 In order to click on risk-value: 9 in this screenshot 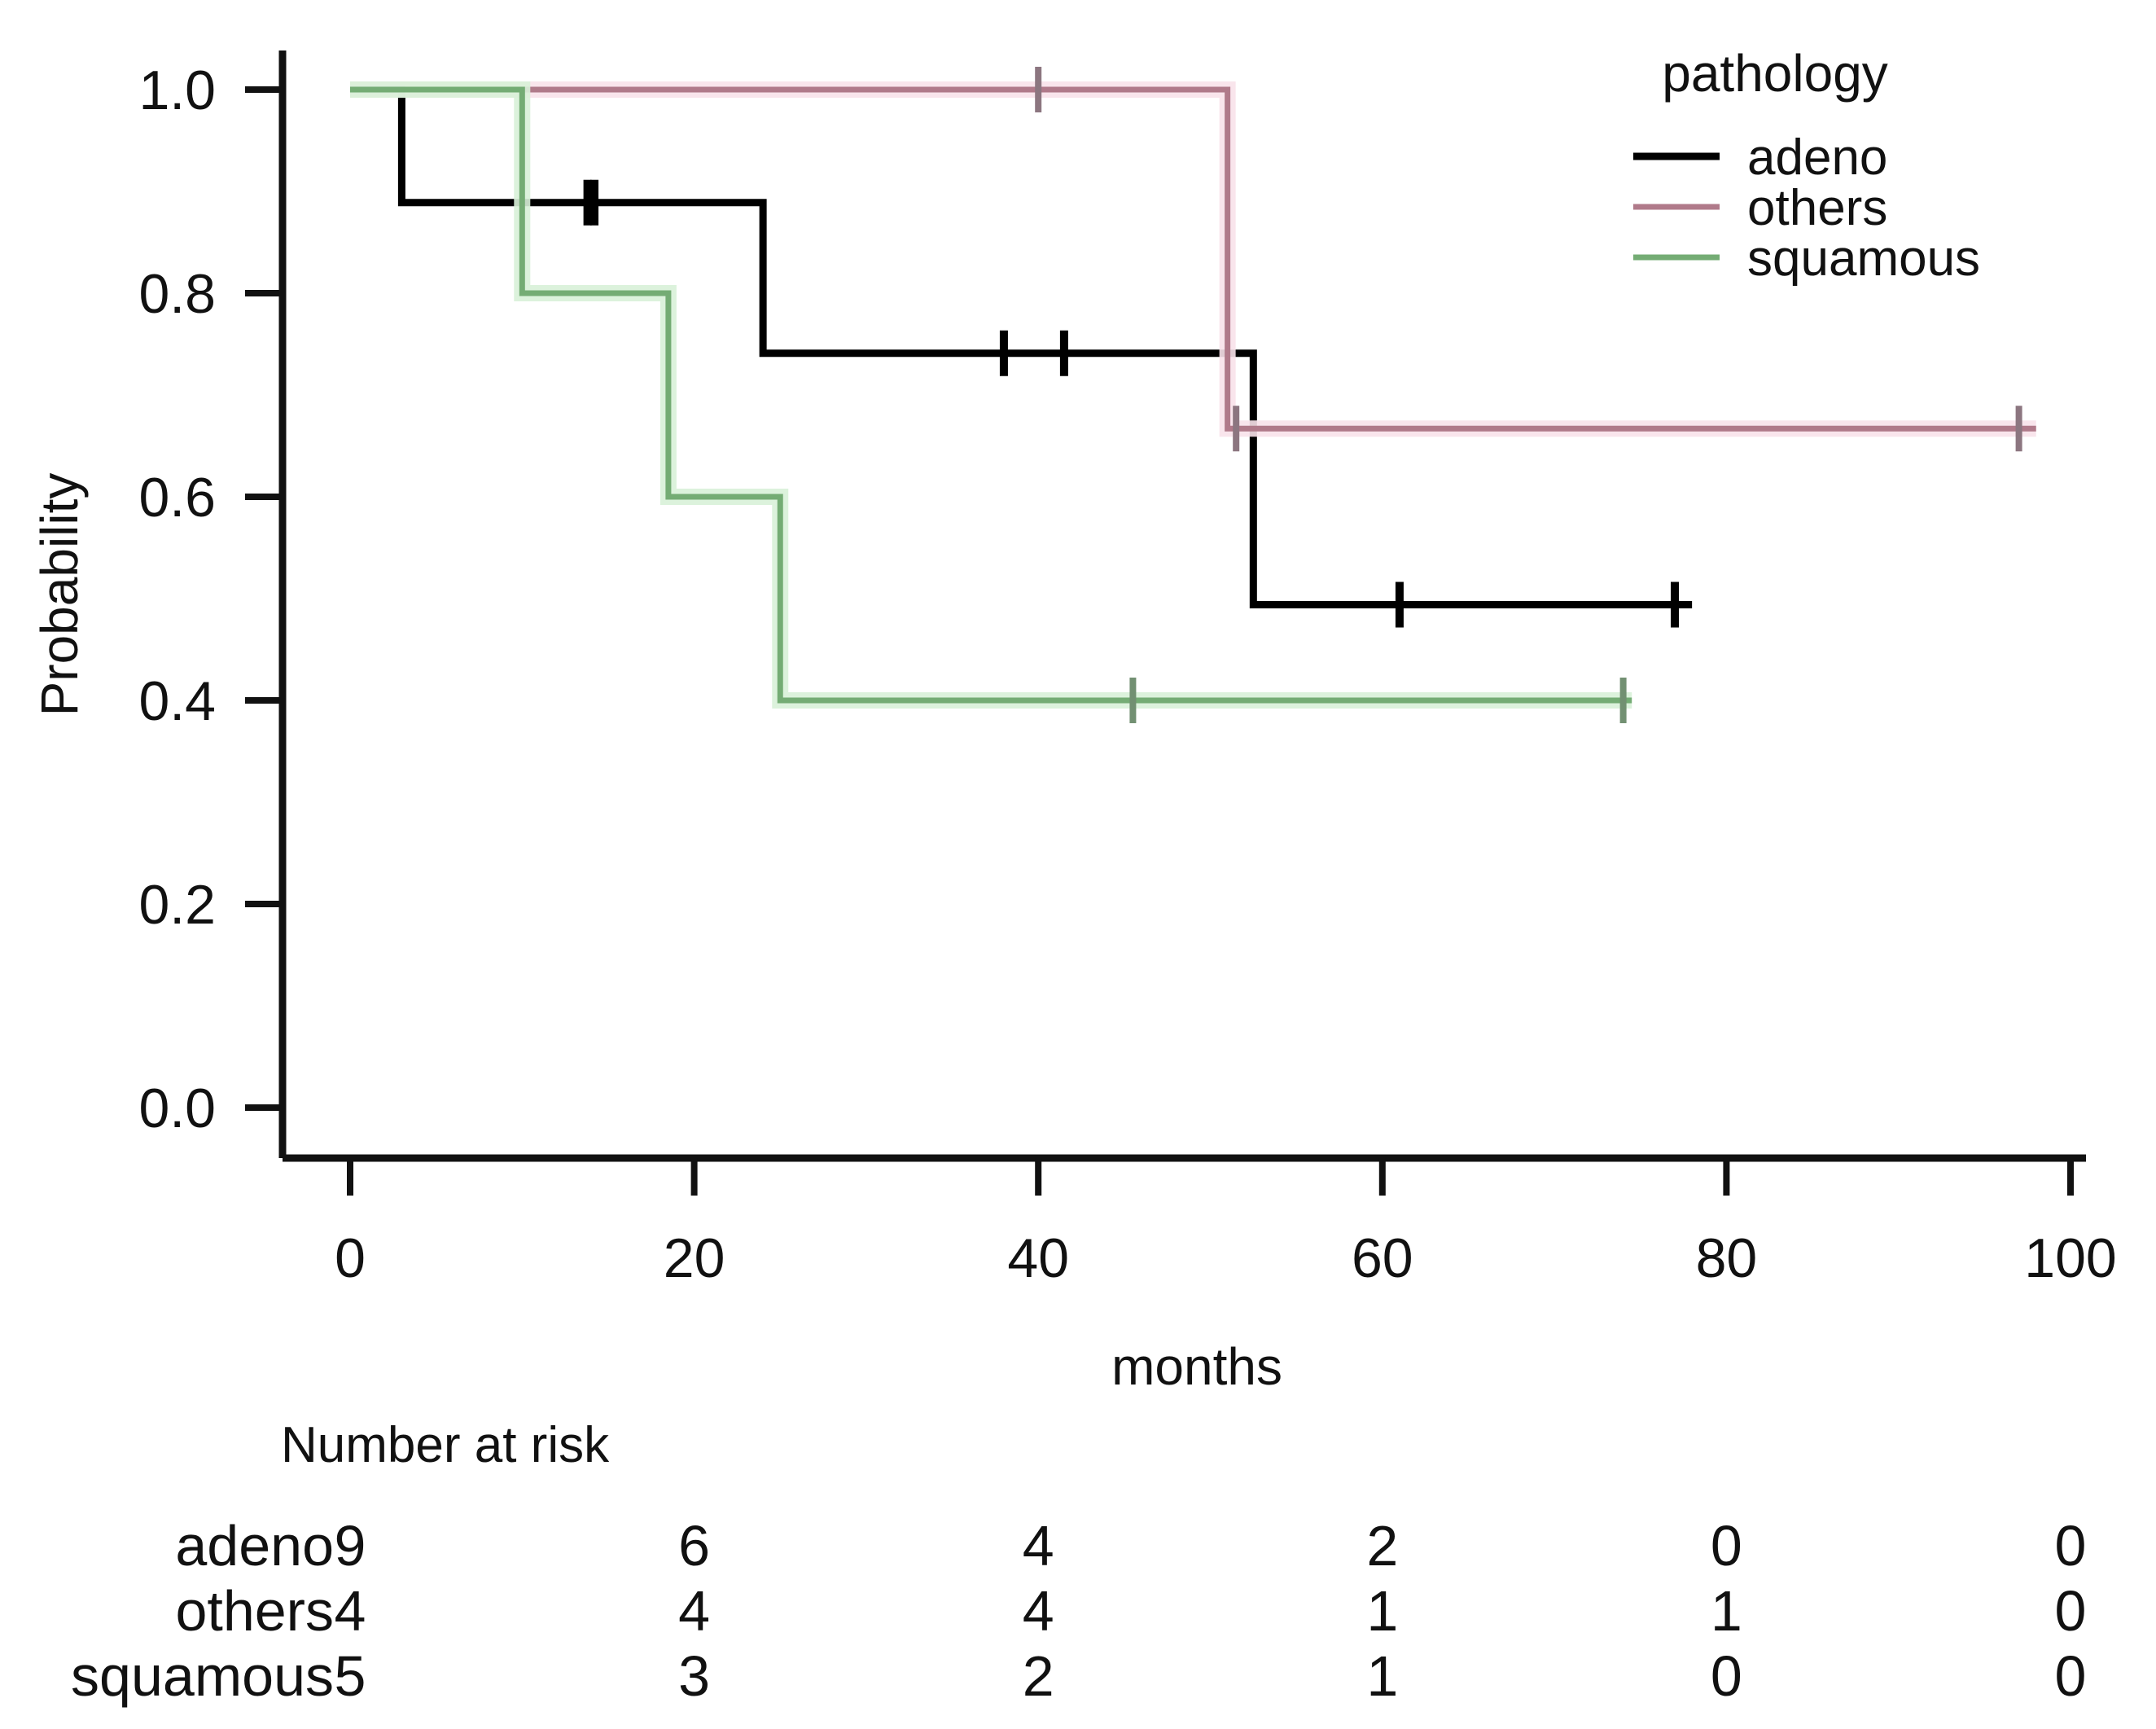, I will do `click(351, 1546)`.